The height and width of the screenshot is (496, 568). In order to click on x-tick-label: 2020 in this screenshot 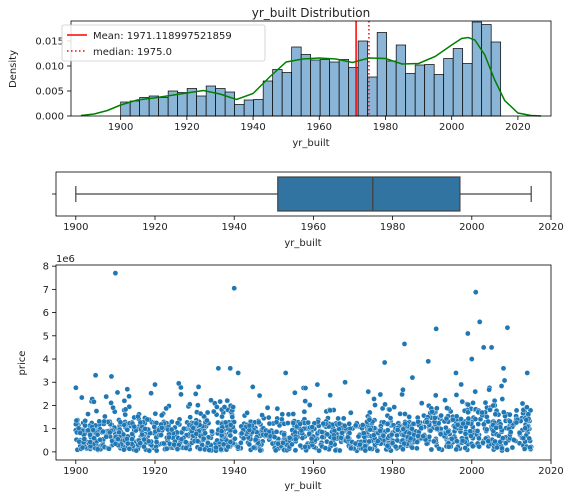, I will do `click(550, 227)`.